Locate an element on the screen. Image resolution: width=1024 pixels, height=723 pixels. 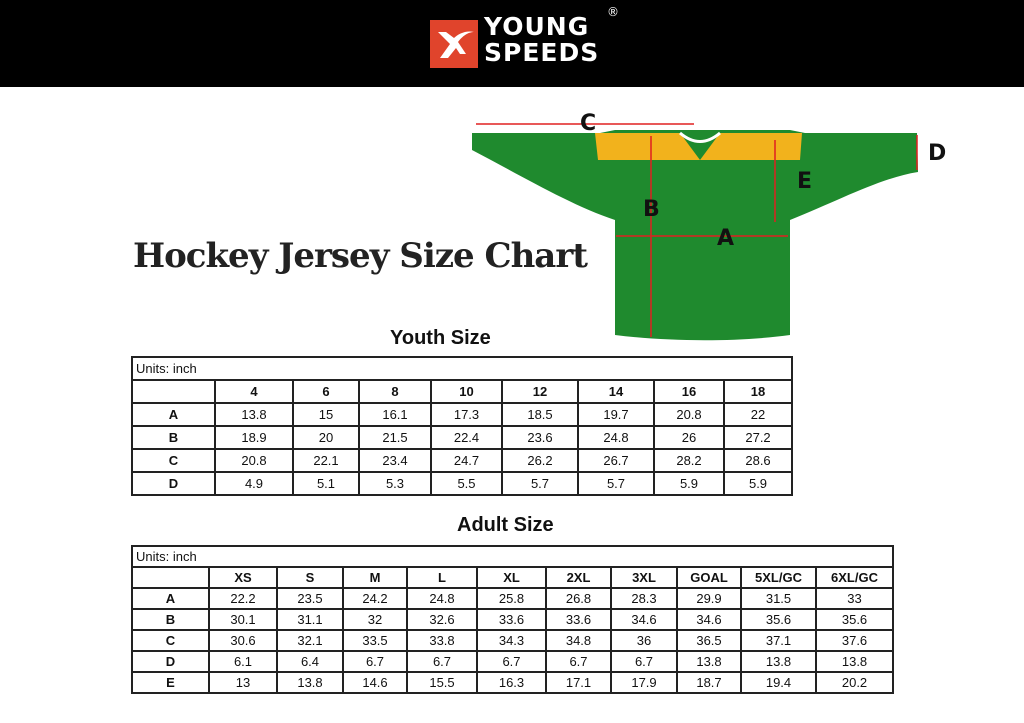
table-cell: 30.1 is located at coordinates (243, 619).